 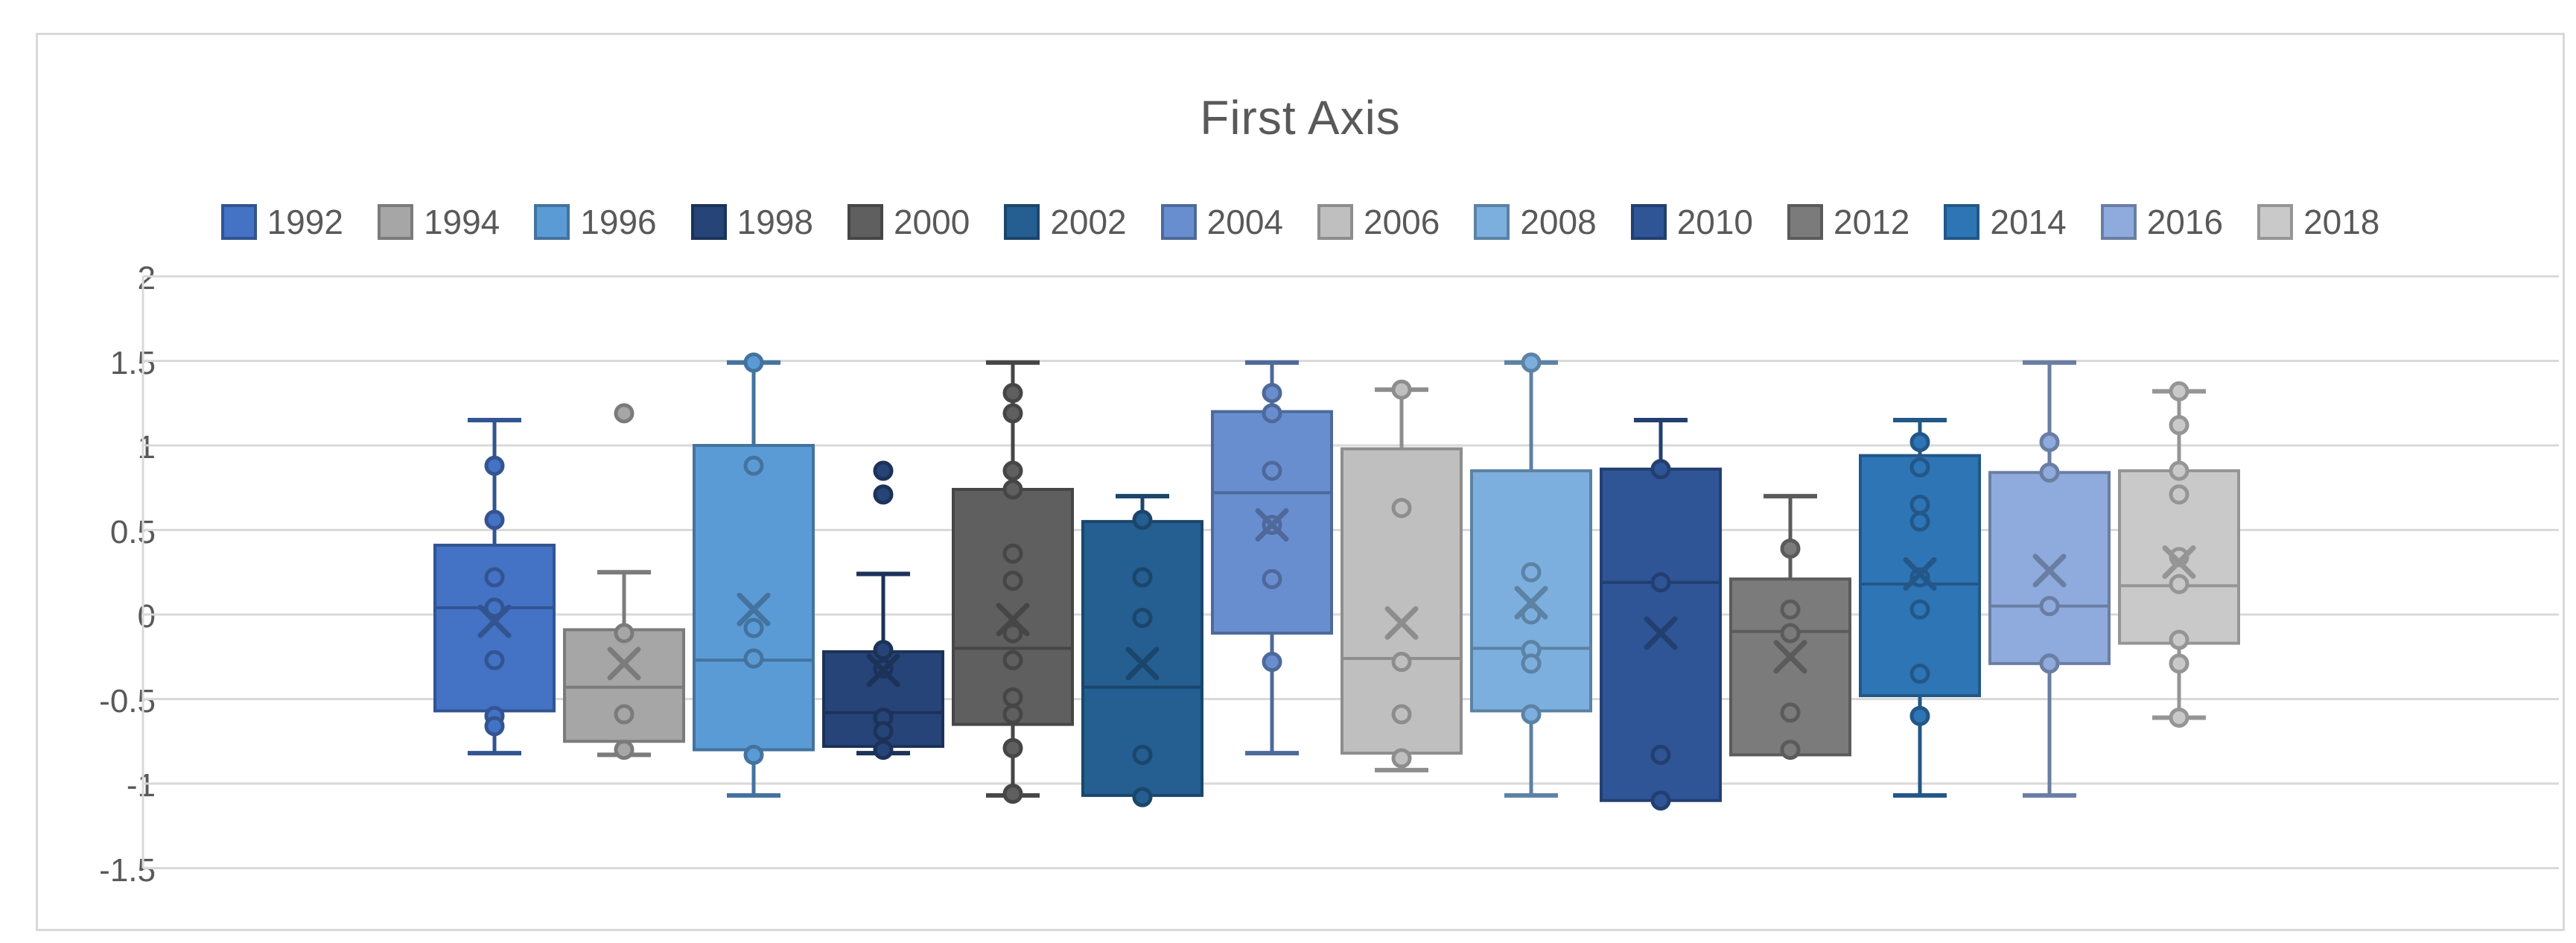 I want to click on box-series-2018, so click(x=2179, y=554).